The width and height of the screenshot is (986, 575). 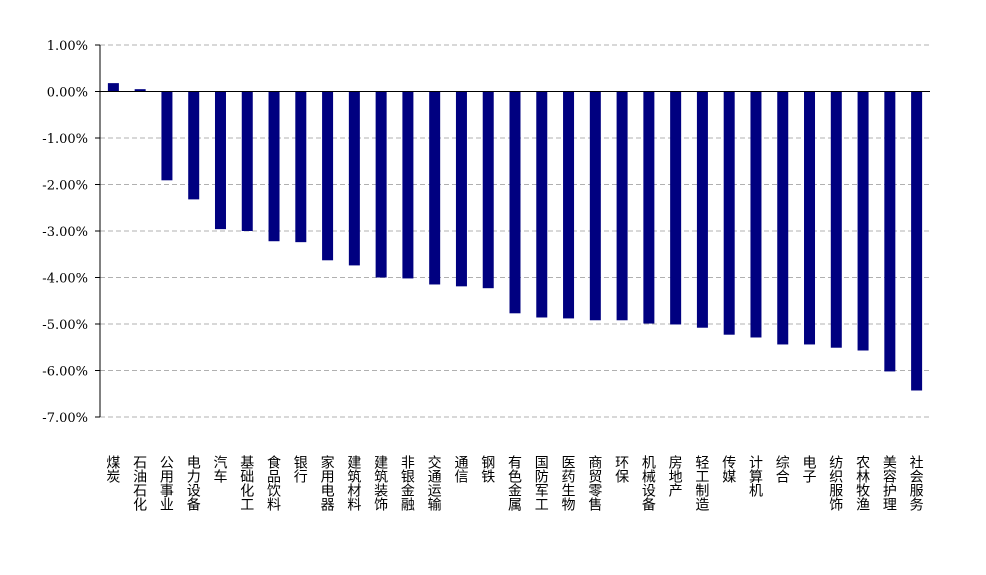 What do you see at coordinates (487, 469) in the screenshot?
I see `x-tick-label: 钢铁` at bounding box center [487, 469].